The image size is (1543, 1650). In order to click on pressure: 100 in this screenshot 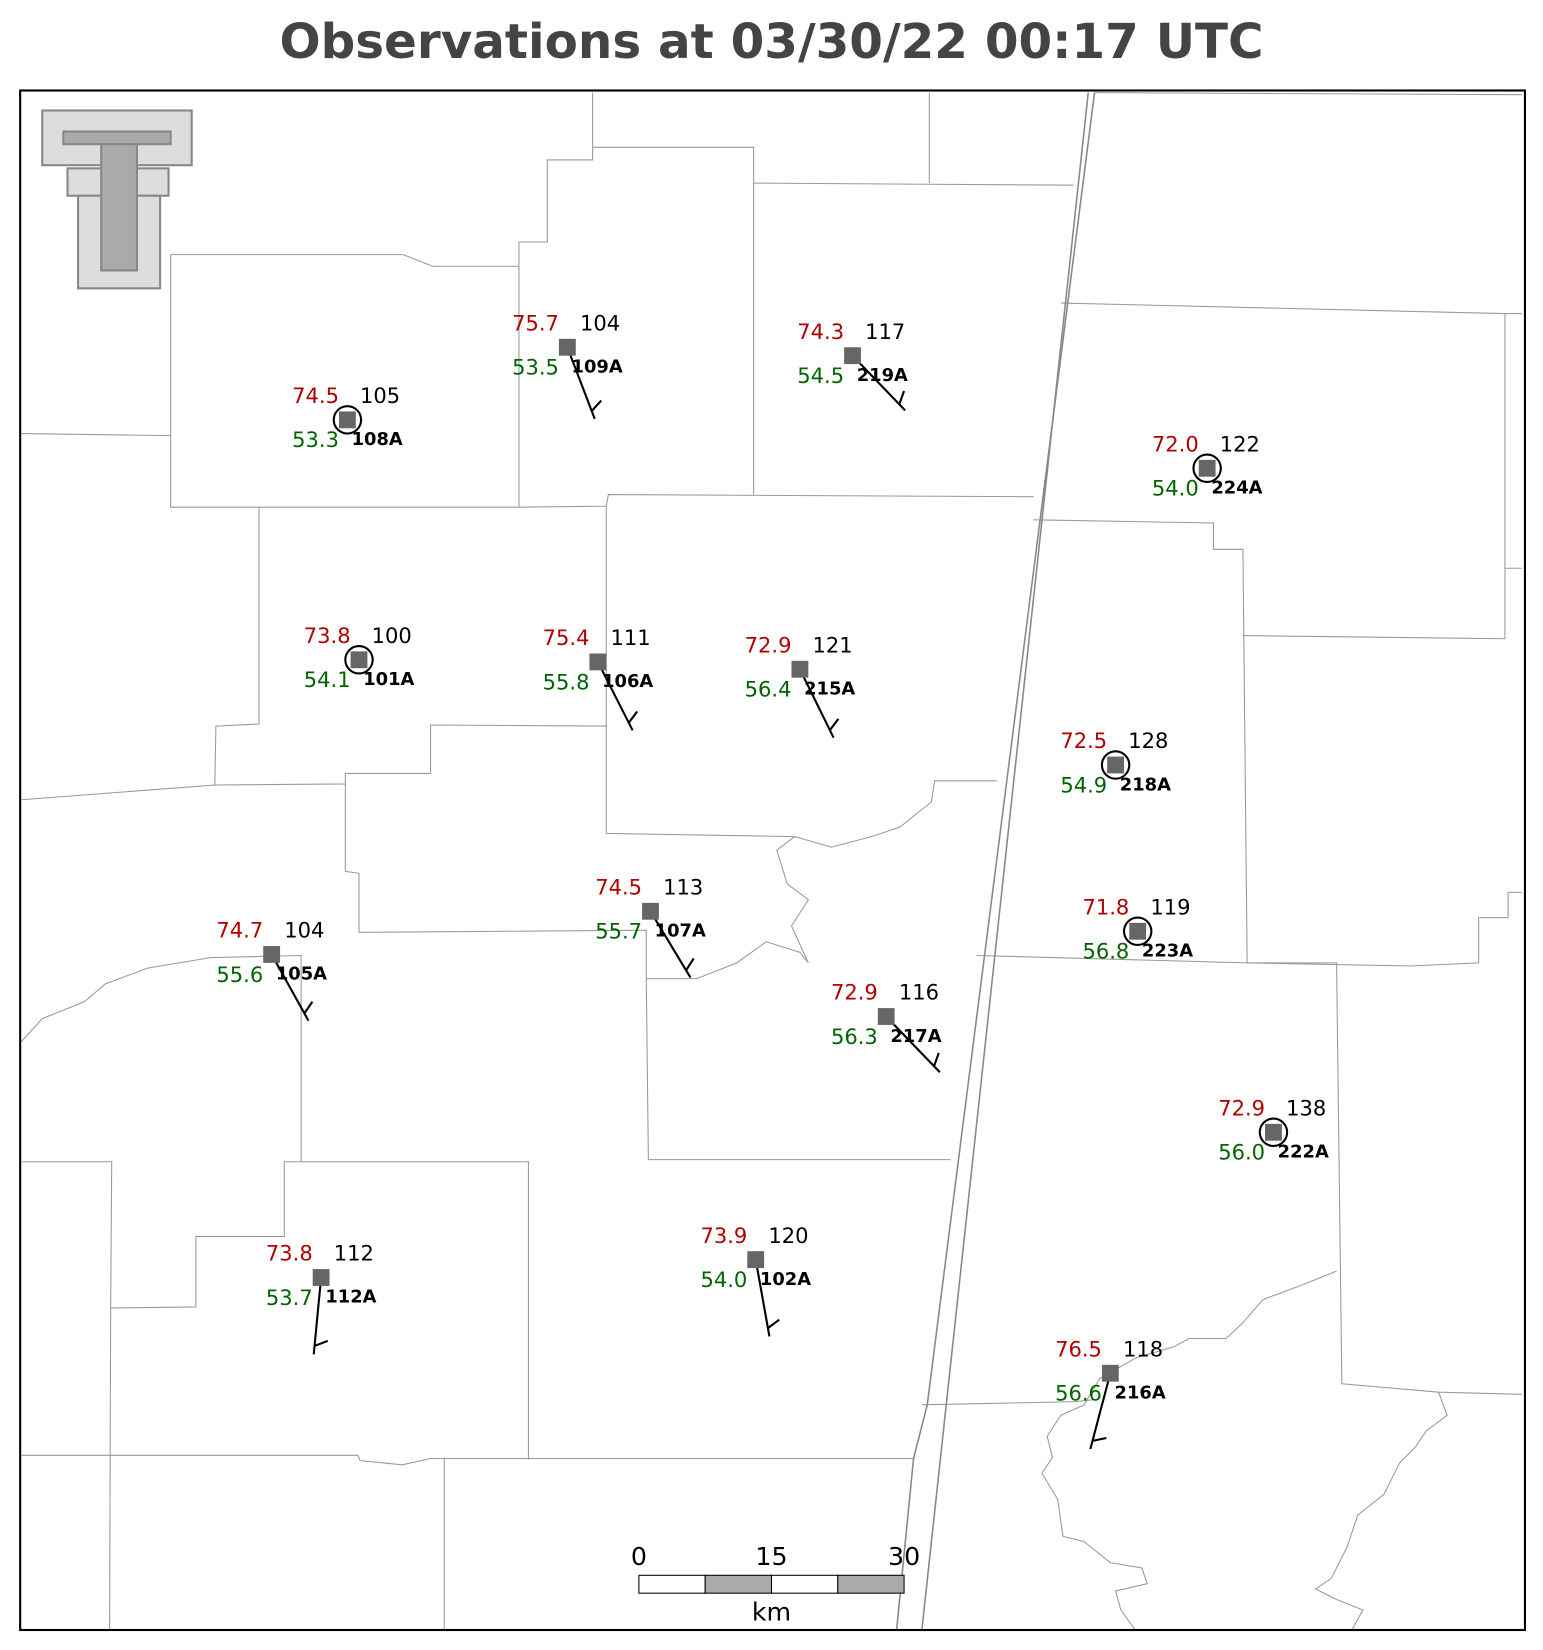, I will do `click(392, 635)`.